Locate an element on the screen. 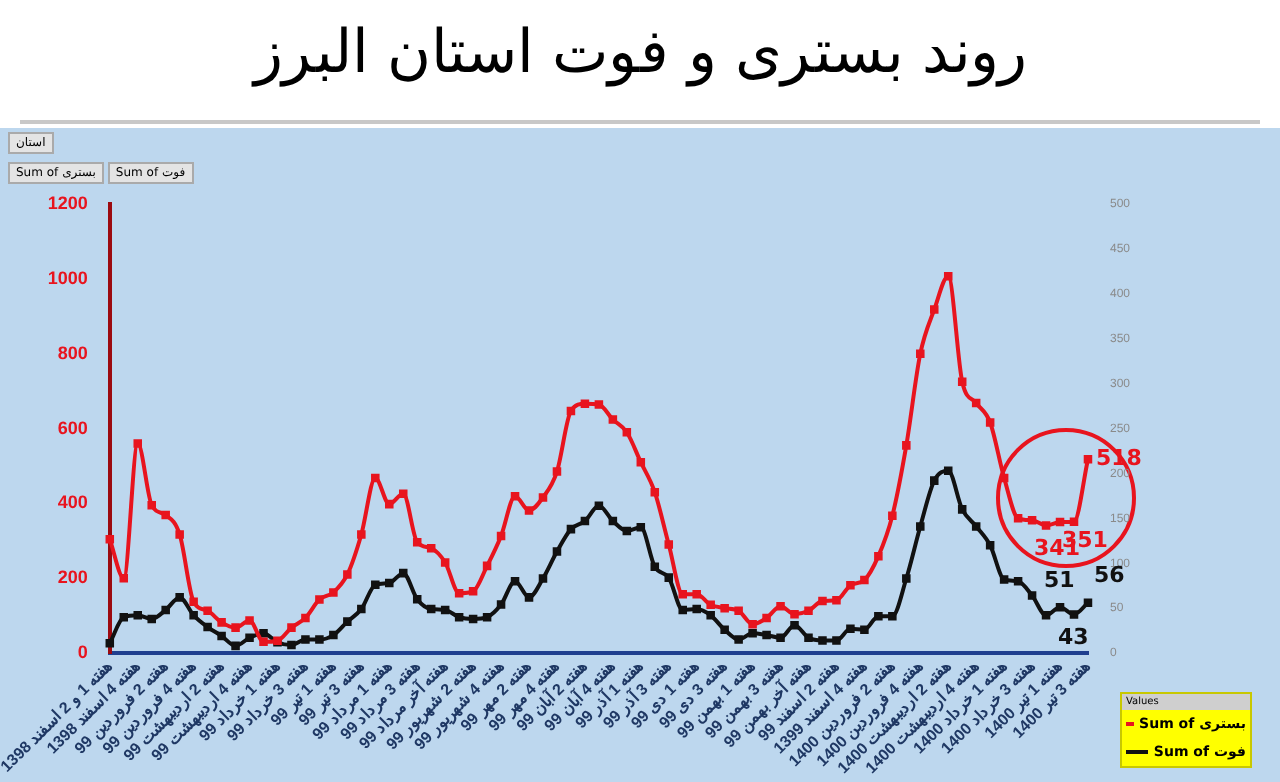 Image resolution: width=1280 pixels, height=782 pixels. chart-title: روند بستری و فوت استان البرز is located at coordinates (638, 52).